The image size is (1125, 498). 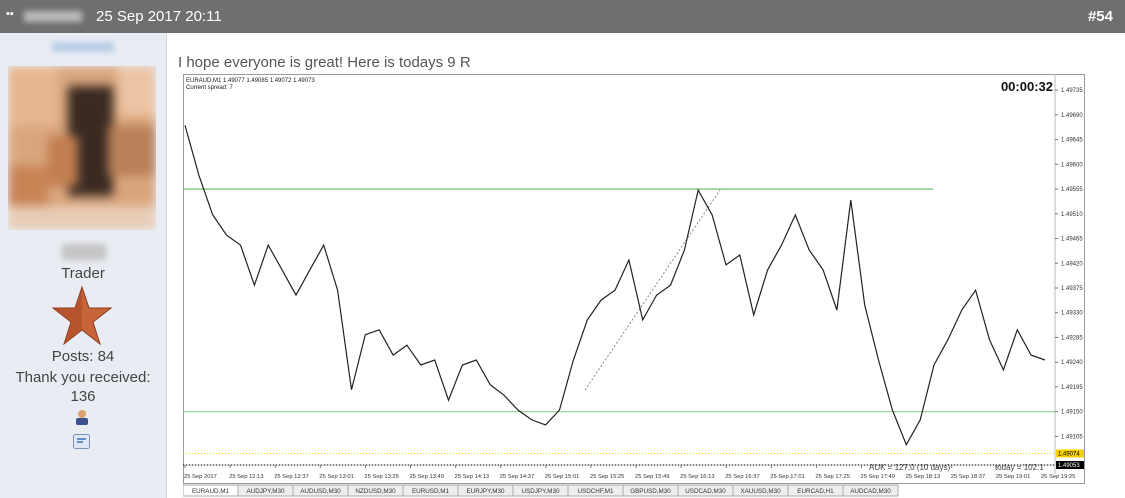 What do you see at coordinates (815, 491) in the screenshot?
I see `chart-tab-label: EURCAD,H1` at bounding box center [815, 491].